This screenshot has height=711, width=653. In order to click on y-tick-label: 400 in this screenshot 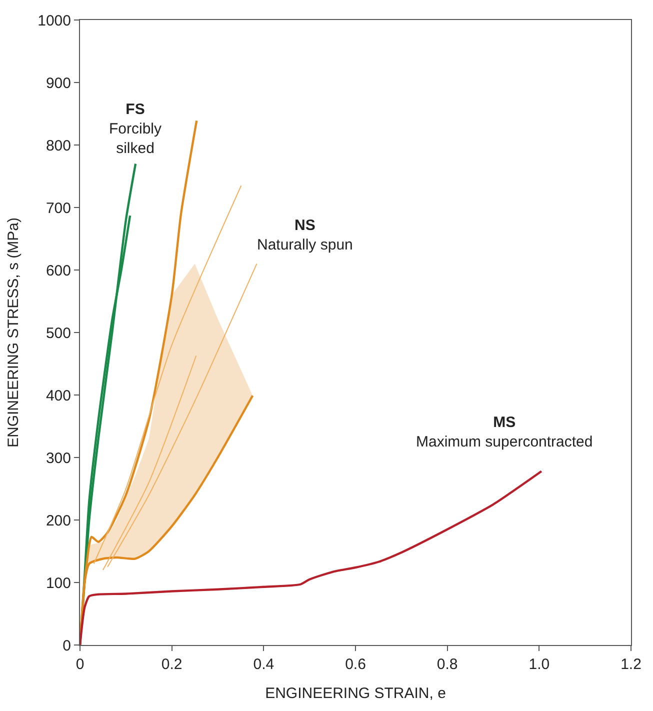, I will do `click(58, 395)`.